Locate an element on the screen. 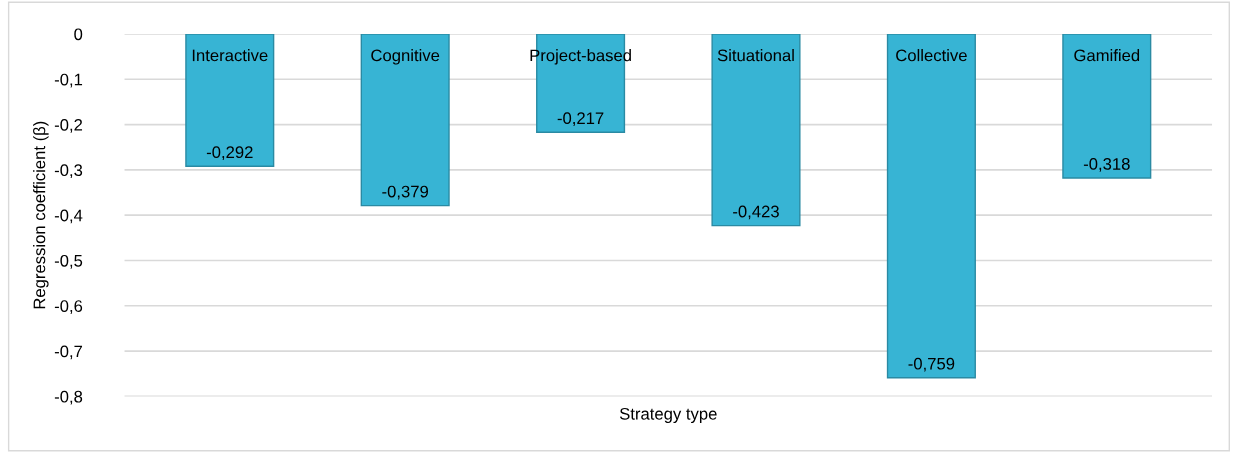 This screenshot has height=453, width=1233. data-label: -0,379 is located at coordinates (405, 192).